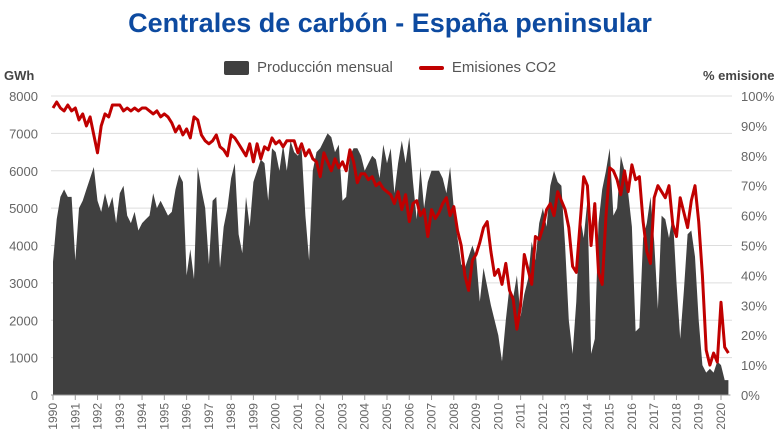 The image size is (780, 440). Describe the element at coordinates (75, 416) in the screenshot. I see `x-tick-label: 1991` at that location.